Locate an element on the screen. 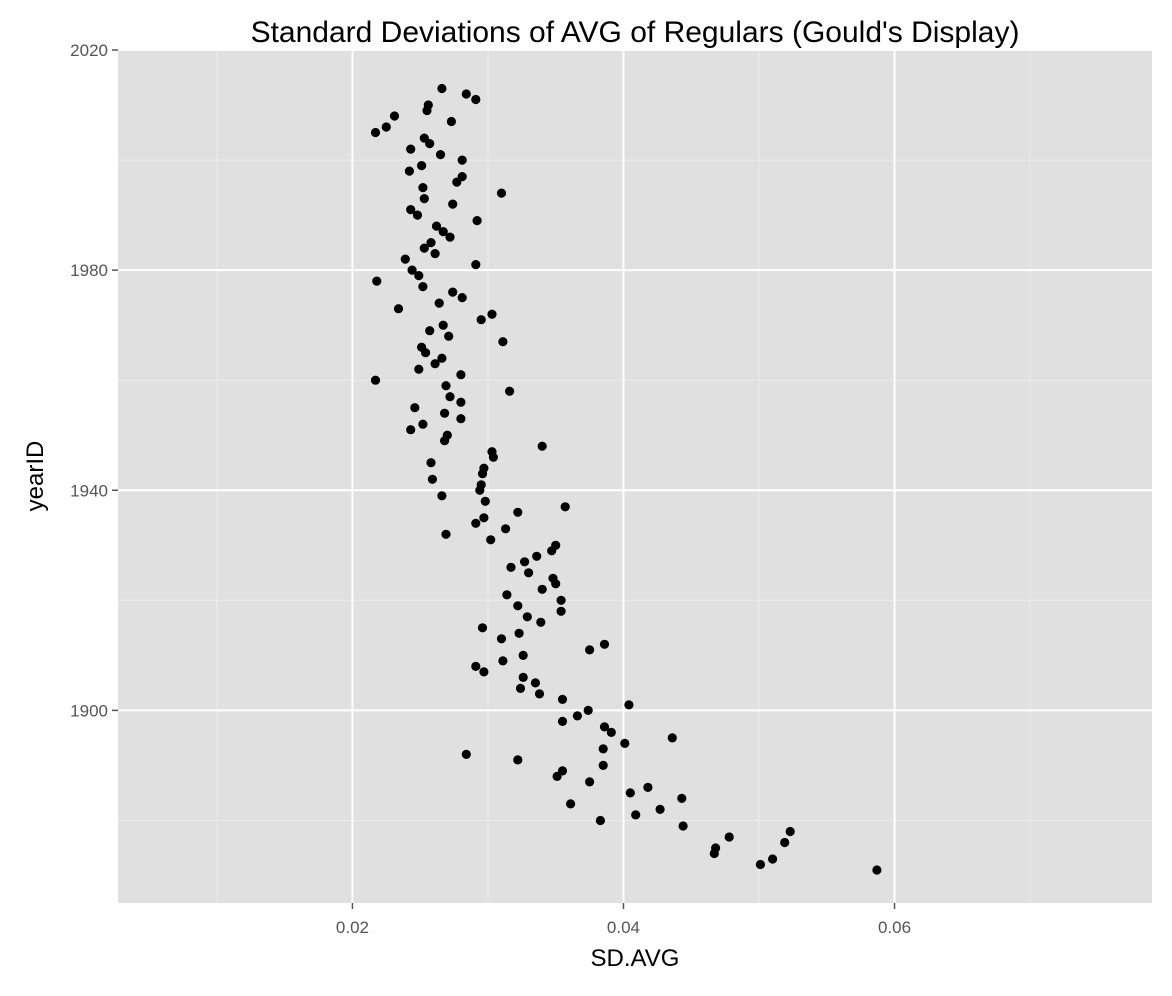  y-axis: 1900 1940 1980 2020 is located at coordinates (94, 380).